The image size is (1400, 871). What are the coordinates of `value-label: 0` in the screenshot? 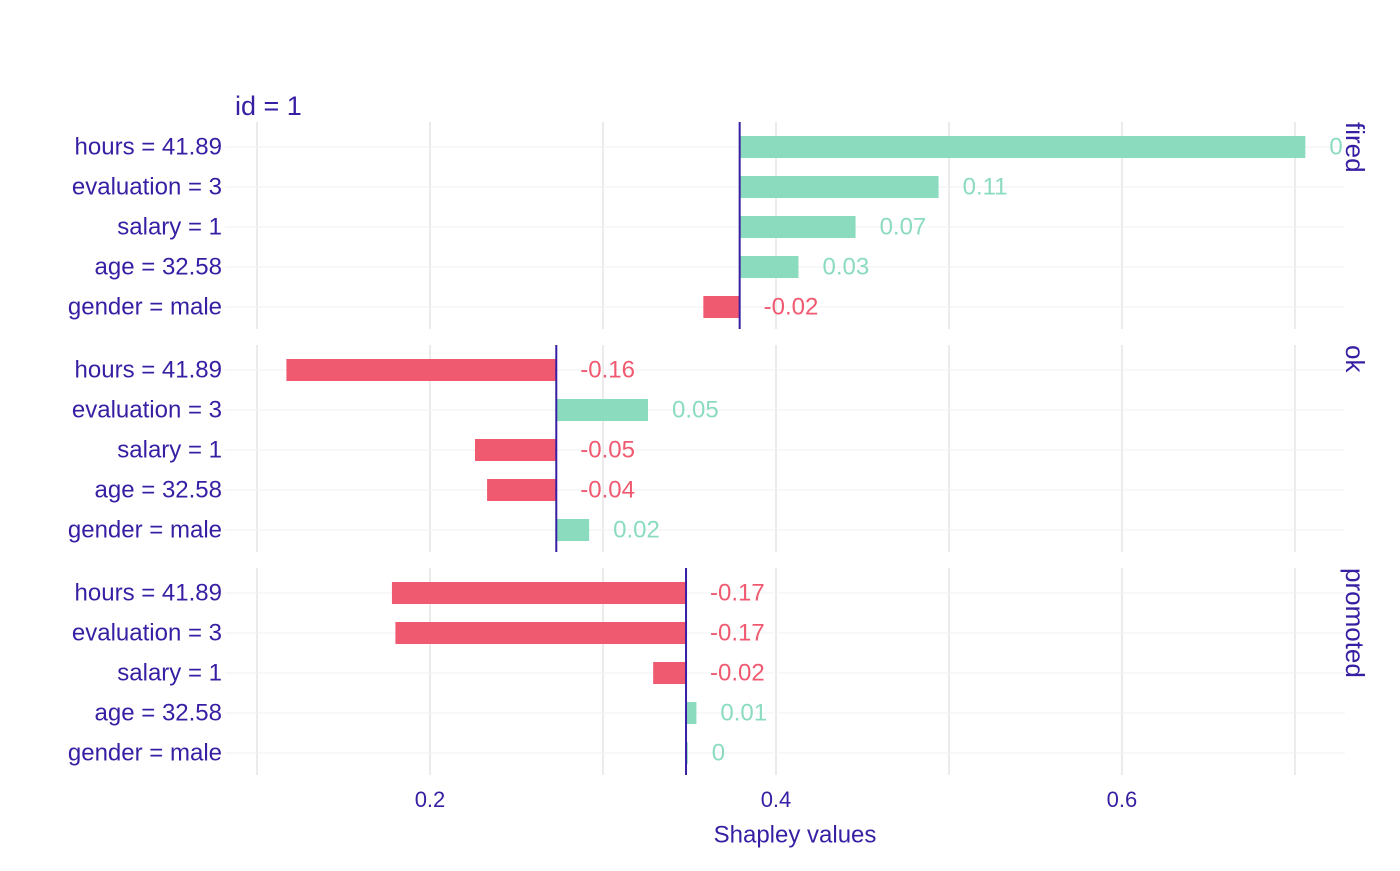 It's located at (718, 752).